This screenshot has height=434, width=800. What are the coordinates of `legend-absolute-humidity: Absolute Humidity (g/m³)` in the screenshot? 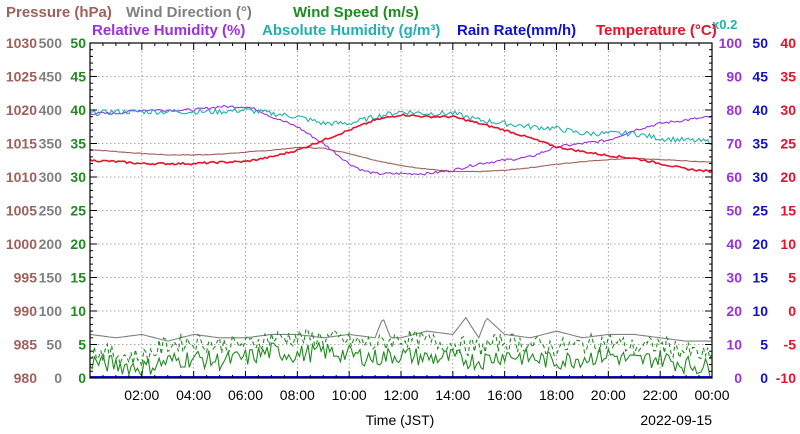 It's located at (351, 30).